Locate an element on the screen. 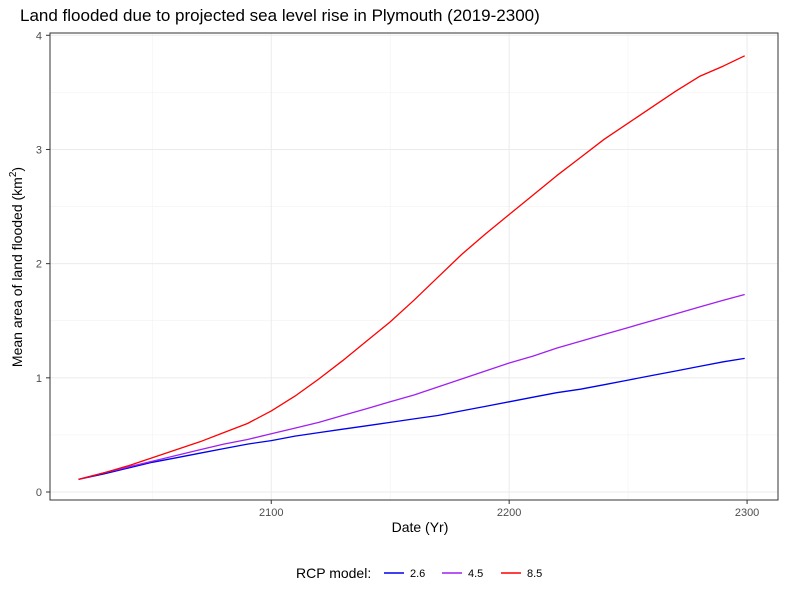 This screenshot has width=800, height=600. legend-title: RCP model: is located at coordinates (333, 573).